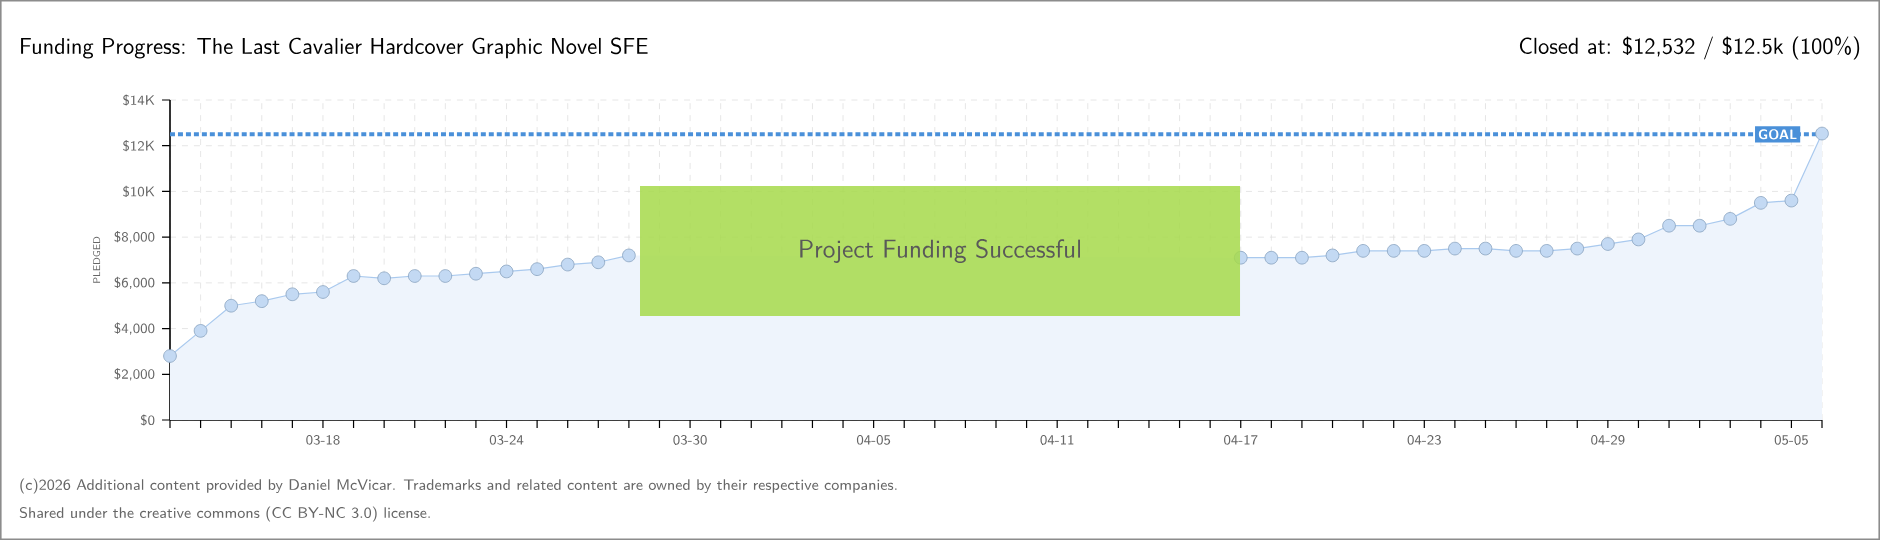  I want to click on chart-title: Funding Progress: The Last Cavalier Hardcover Graphic Novel SFE, so click(334, 48).